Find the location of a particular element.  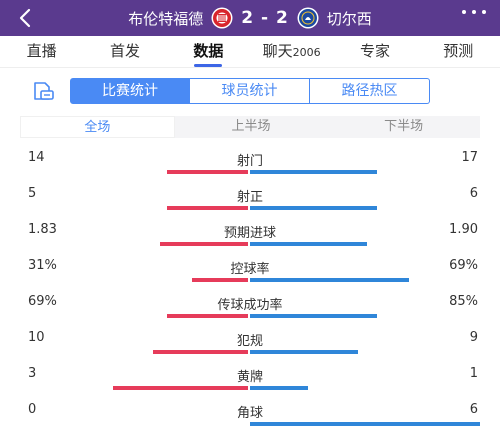

segment-heatmap: 路径热区 is located at coordinates (370, 91).